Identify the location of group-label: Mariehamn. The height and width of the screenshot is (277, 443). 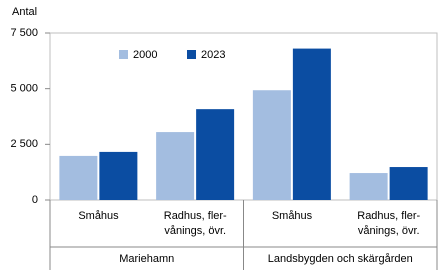
(146, 259).